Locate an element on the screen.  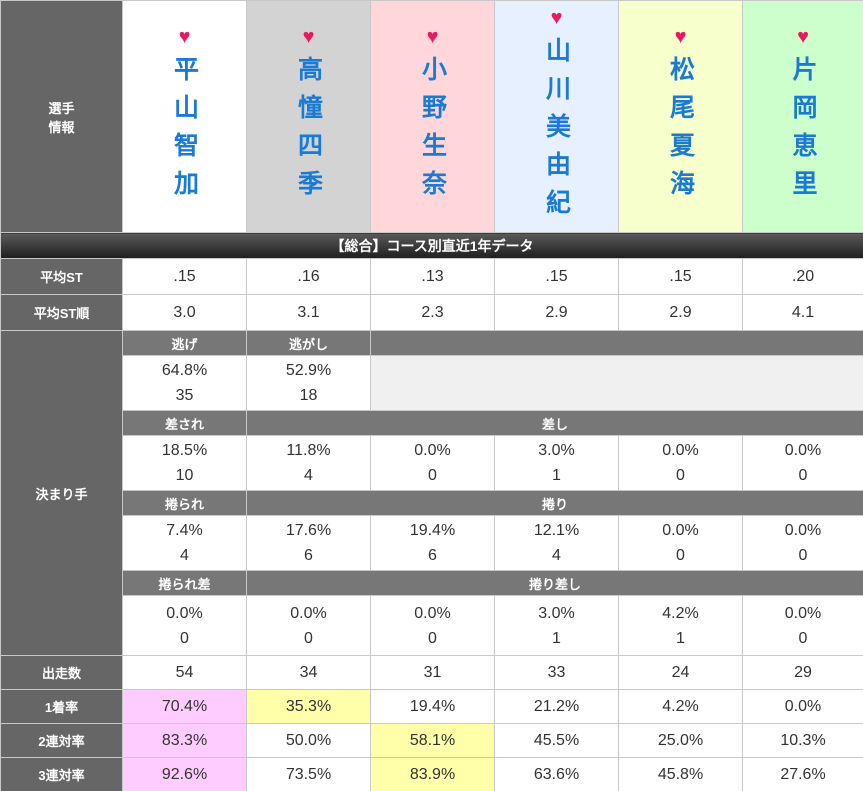
row-label: 1着率 is located at coordinates (61, 706).